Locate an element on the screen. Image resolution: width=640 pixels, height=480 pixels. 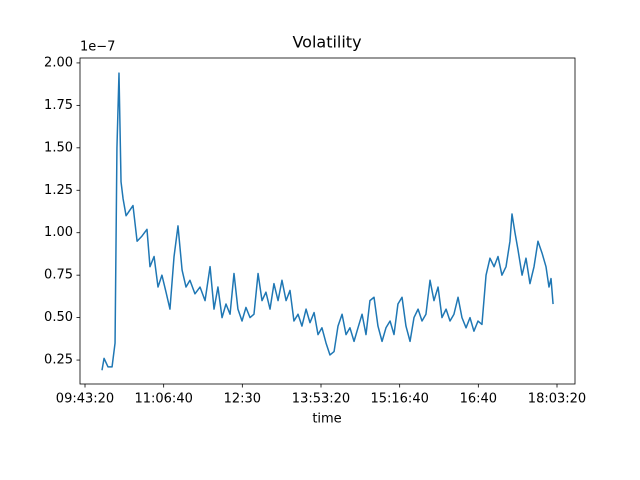
chart-title: Volatility is located at coordinates (326, 42).